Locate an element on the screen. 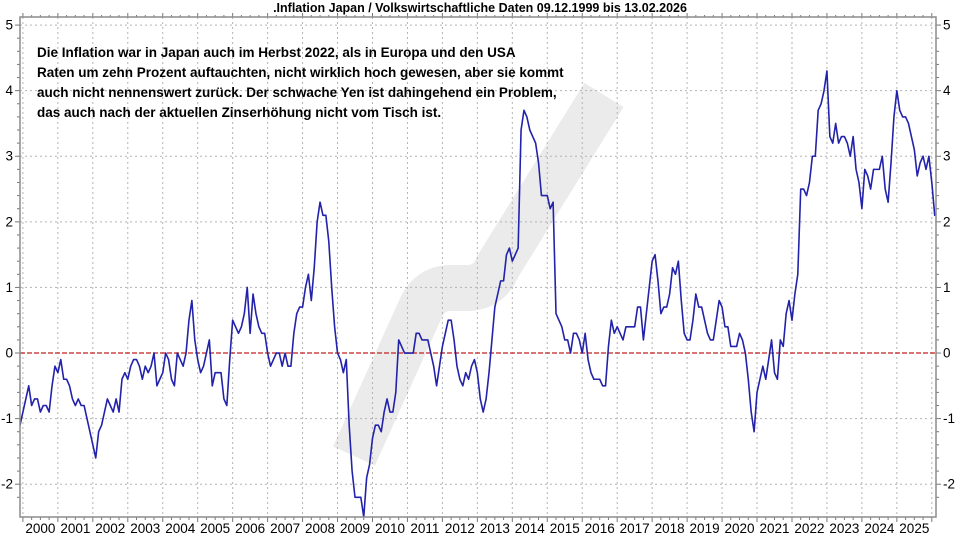  y-tick-label-left: 2 is located at coordinates (9, 221).